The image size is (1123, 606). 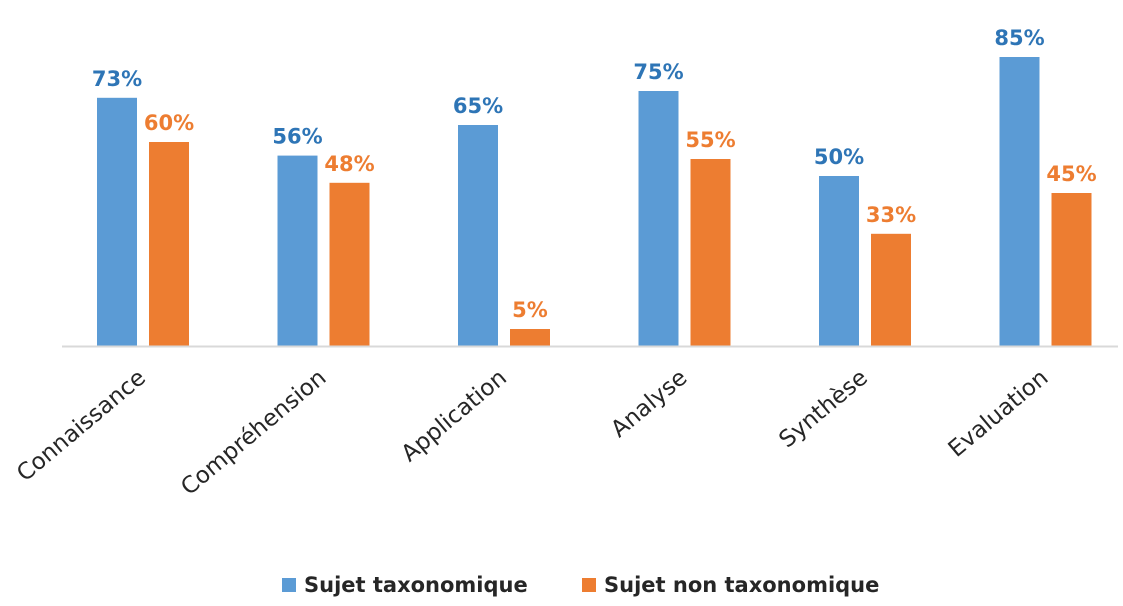 I want to click on category-label: Connaissance, so click(x=81, y=426).